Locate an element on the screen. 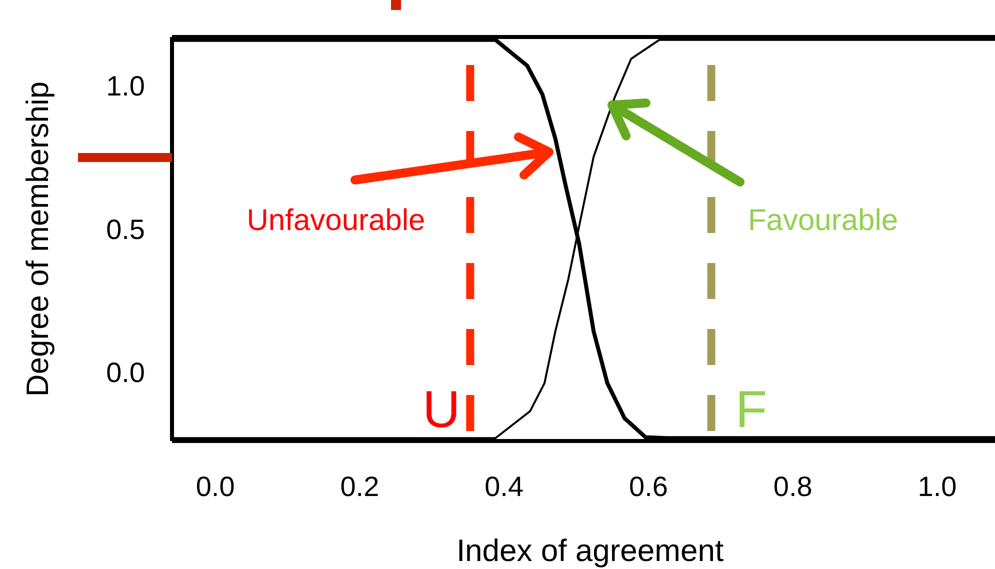 The image size is (995, 569). annotation: Unfavourable is located at coordinates (336, 220).